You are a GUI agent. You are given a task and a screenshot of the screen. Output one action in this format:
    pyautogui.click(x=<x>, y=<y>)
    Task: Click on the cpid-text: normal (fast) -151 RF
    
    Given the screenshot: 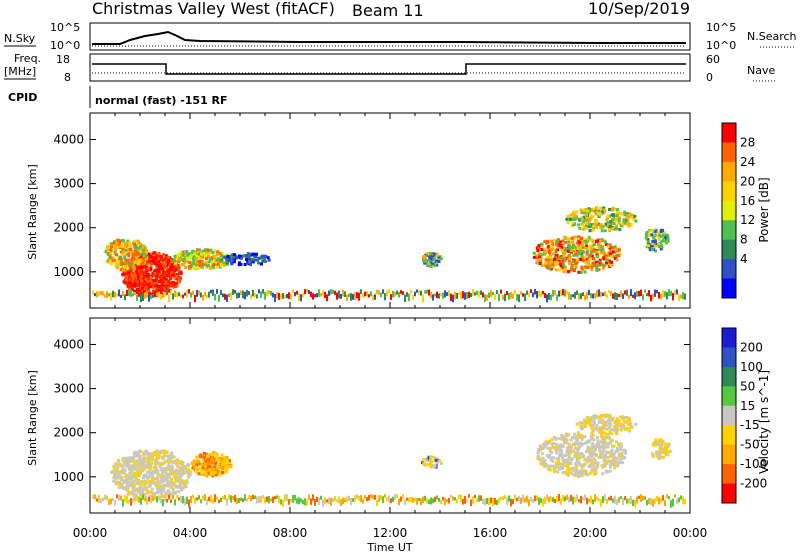 What is the action you would take?
    pyautogui.click(x=161, y=100)
    